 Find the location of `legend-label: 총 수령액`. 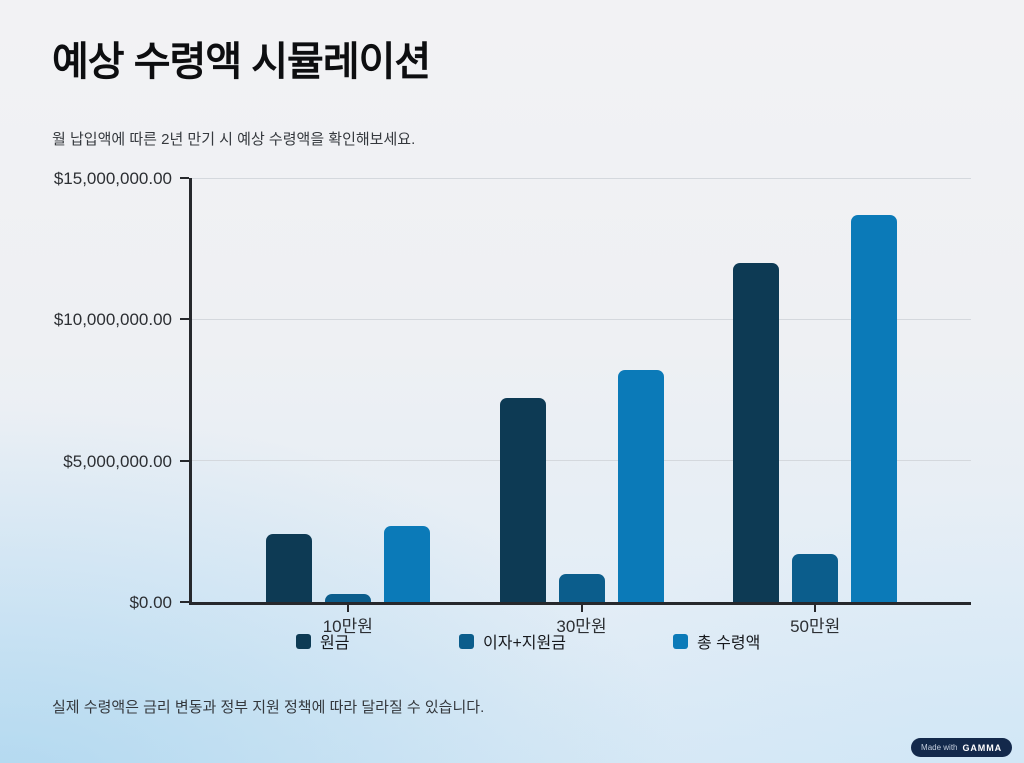

legend-label: 총 수령액 is located at coordinates (729, 643).